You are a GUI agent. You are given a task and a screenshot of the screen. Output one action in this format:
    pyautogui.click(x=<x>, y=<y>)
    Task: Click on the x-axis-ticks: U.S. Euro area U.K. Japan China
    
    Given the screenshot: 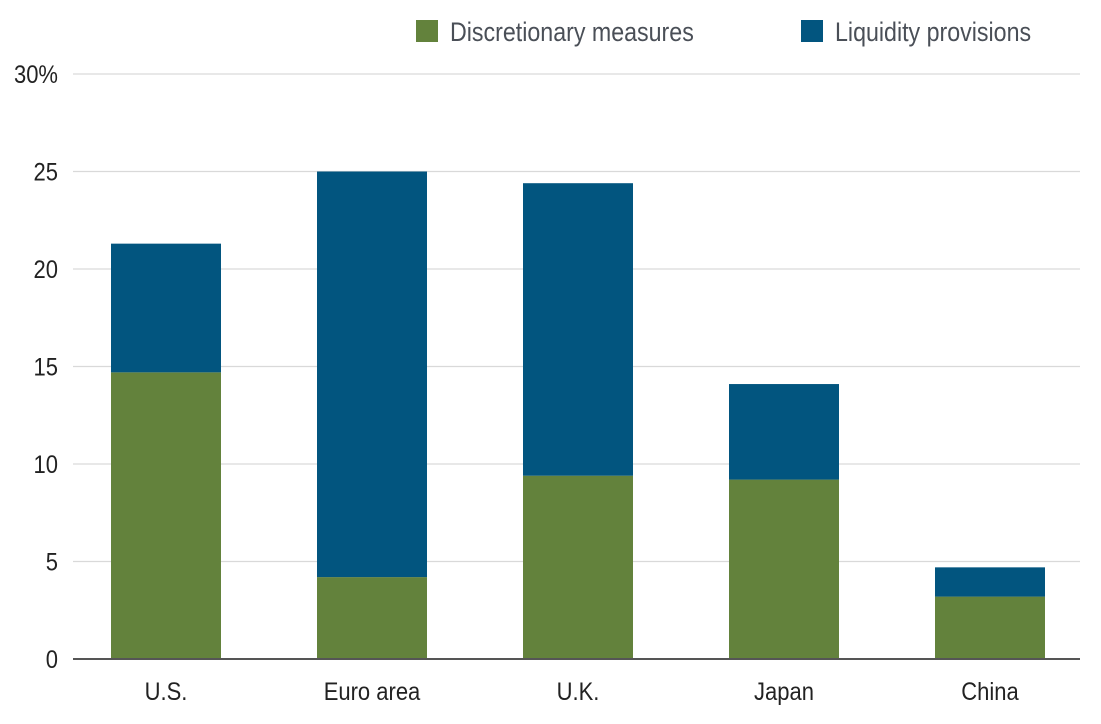 What is the action you would take?
    pyautogui.click(x=582, y=692)
    